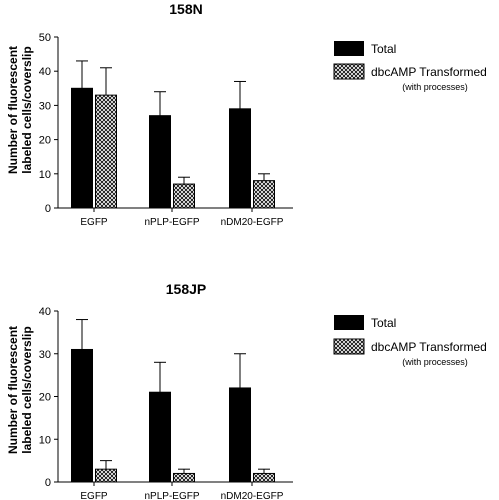  I want to click on y-tick-label: 50, so click(45, 38).